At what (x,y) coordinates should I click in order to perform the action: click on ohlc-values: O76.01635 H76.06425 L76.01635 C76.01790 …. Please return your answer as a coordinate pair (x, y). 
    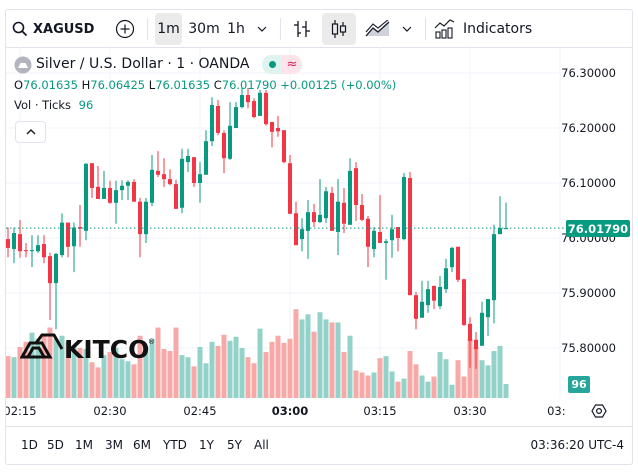
    Looking at the image, I should click on (205, 85).